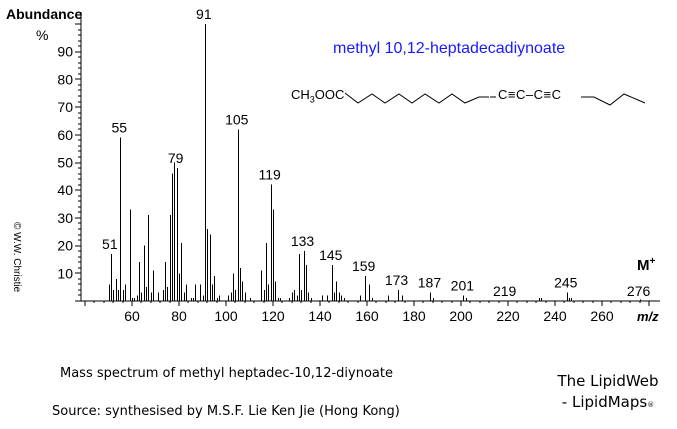 The image size is (677, 429). Describe the element at coordinates (176, 158) in the screenshot. I see `peak-label: 79` at that location.